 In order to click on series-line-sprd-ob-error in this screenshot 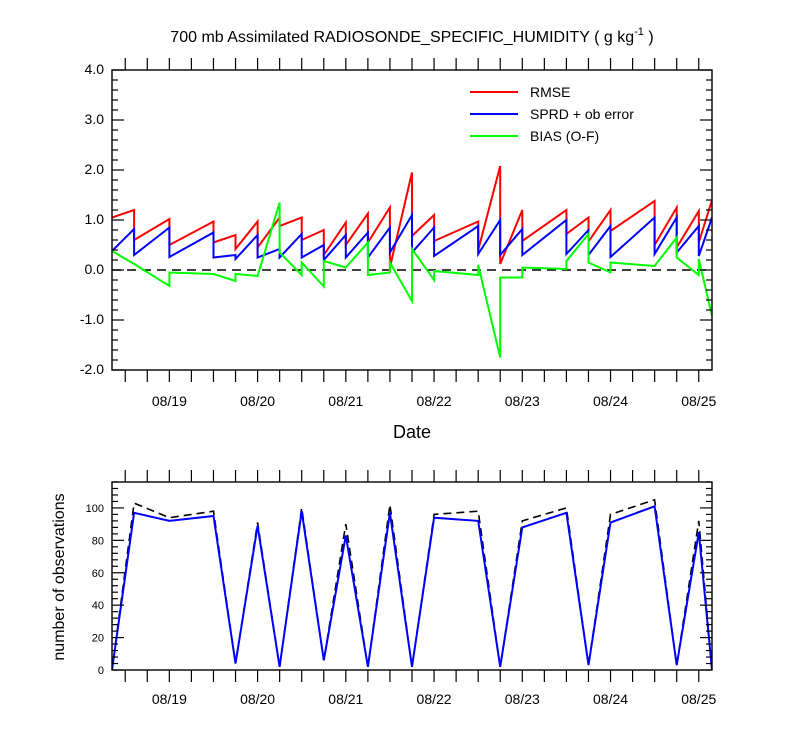, I will do `click(412, 237)`.